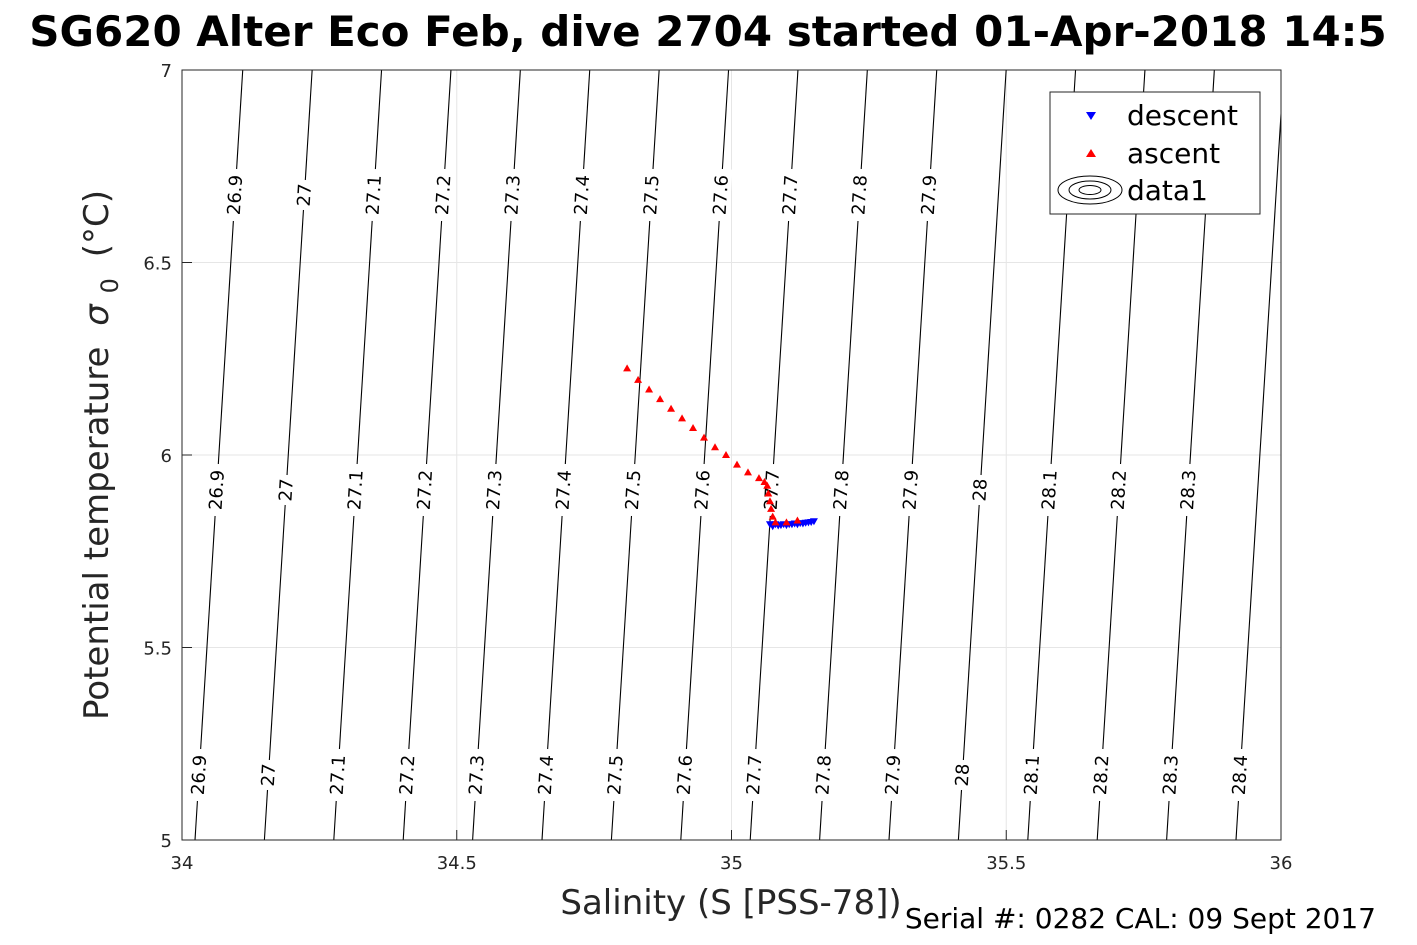 The height and width of the screenshot is (945, 1417). What do you see at coordinates (615, 774) in the screenshot?
I see `contour-label: 27.5` at bounding box center [615, 774].